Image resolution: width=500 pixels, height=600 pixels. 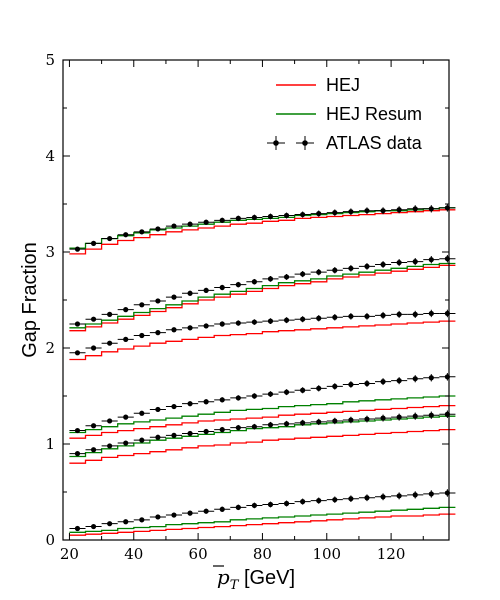 What do you see at coordinates (50, 444) in the screenshot?
I see `y-tick-label: 1` at bounding box center [50, 444].